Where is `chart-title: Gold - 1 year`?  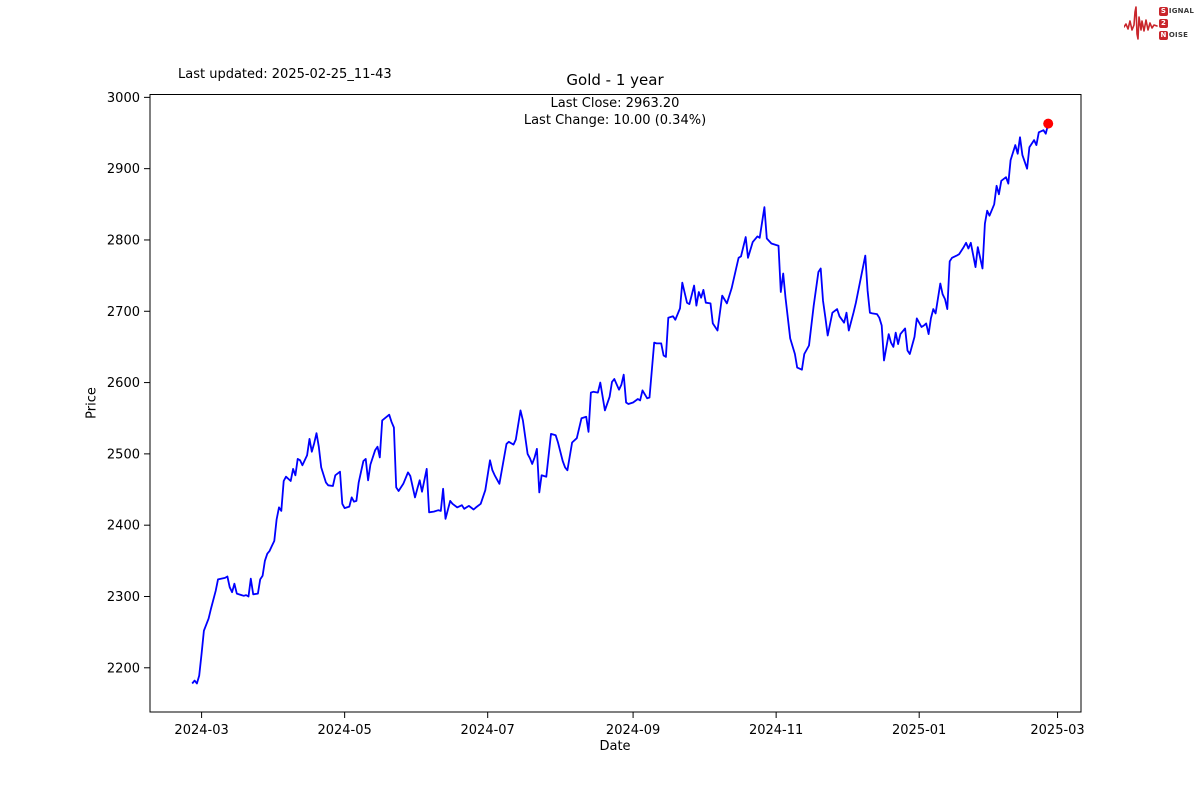 chart-title: Gold - 1 year is located at coordinates (615, 80).